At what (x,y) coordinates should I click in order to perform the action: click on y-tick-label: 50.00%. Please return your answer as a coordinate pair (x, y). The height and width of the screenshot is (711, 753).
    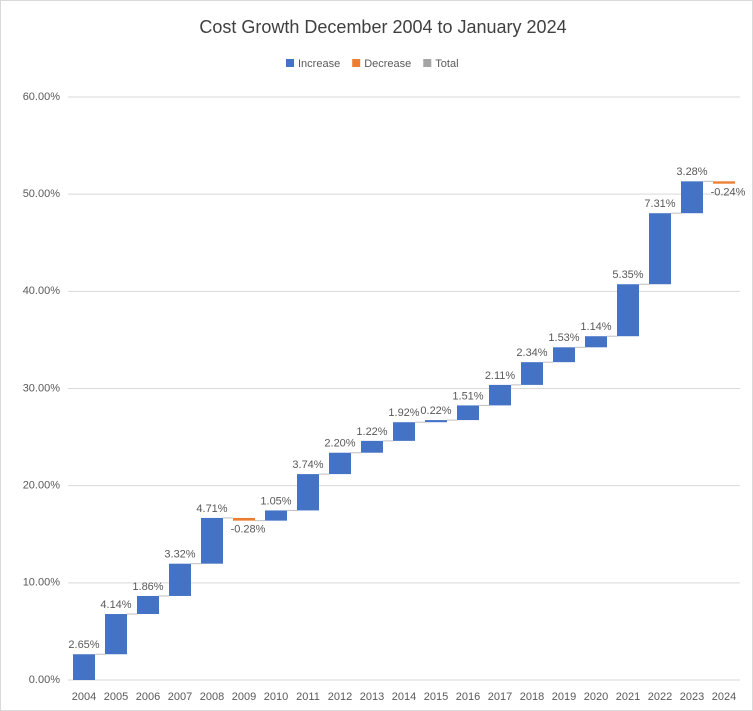
    Looking at the image, I should click on (42, 194).